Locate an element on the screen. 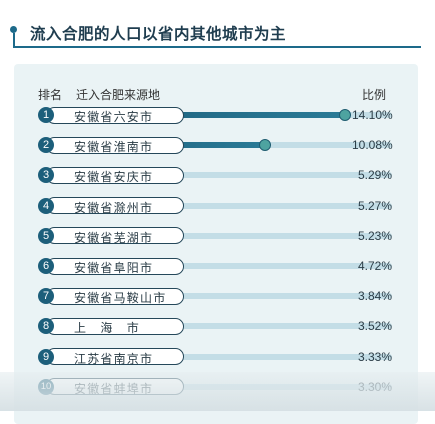 This screenshot has height=424, width=435. rank-badge: 8 is located at coordinates (46, 326).